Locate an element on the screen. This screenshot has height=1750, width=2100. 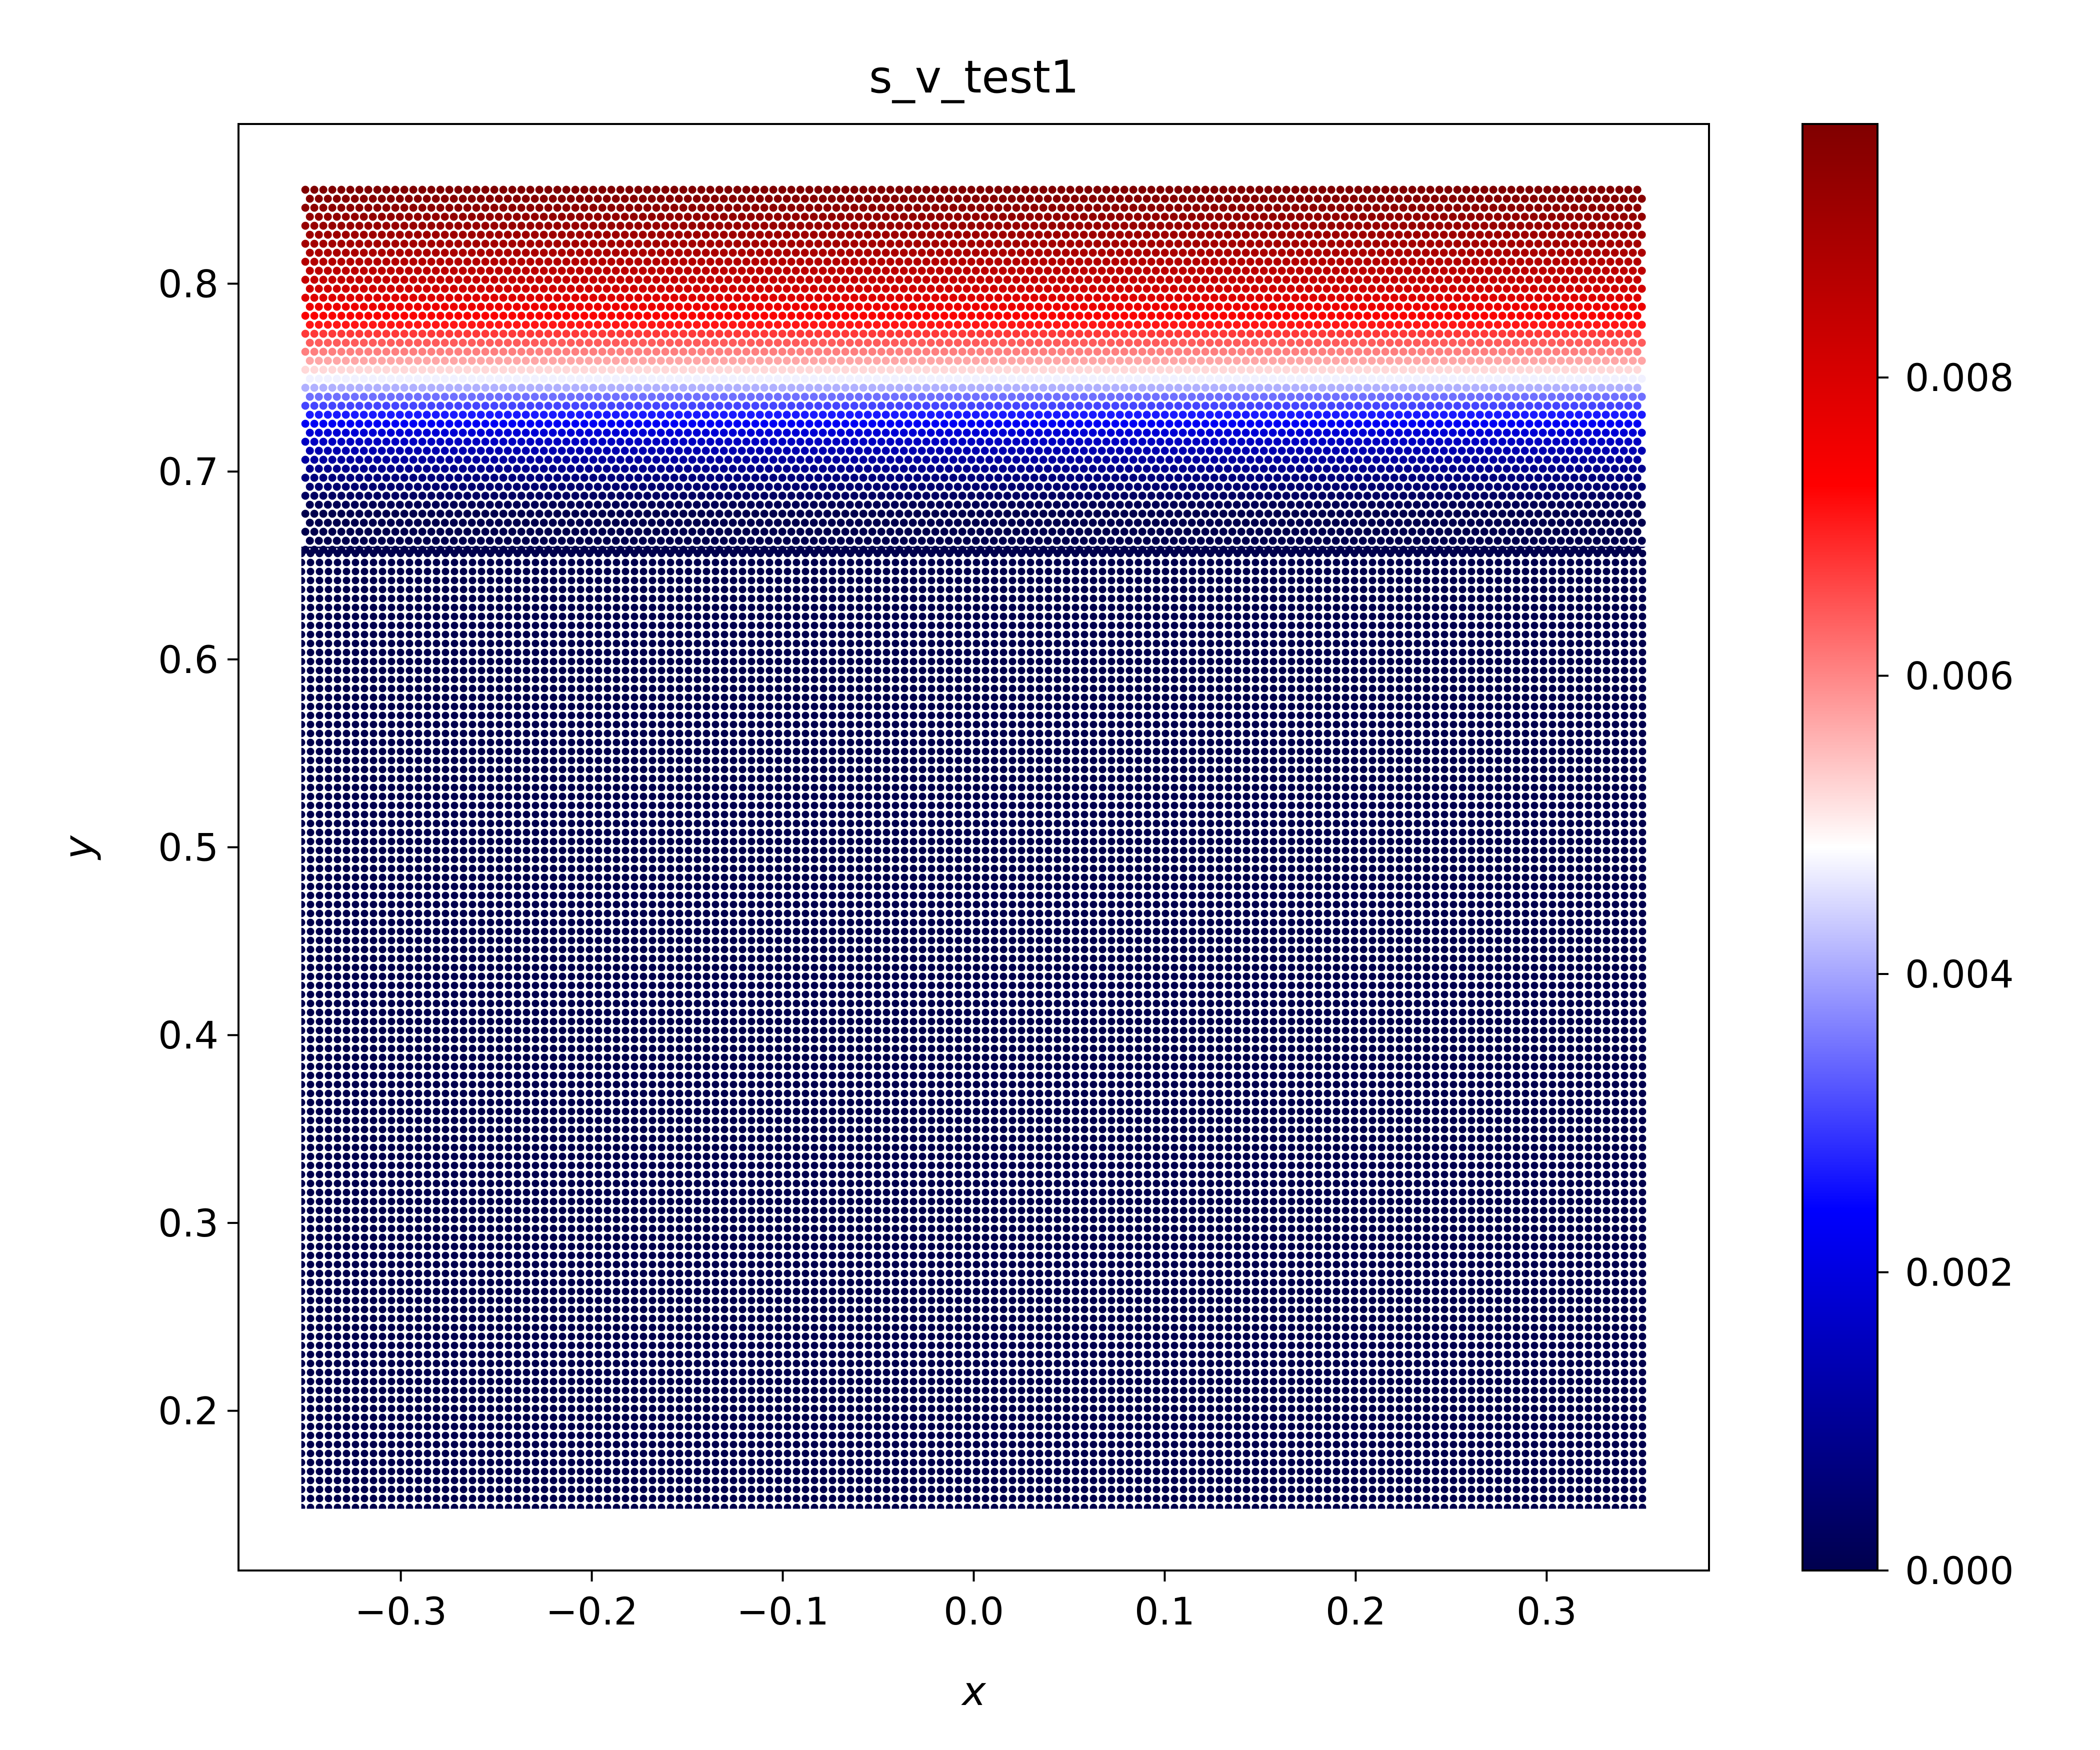
colorbar-axis: 0.000 0.002 0.004 0.006 0.008 is located at coordinates (1946, 974).